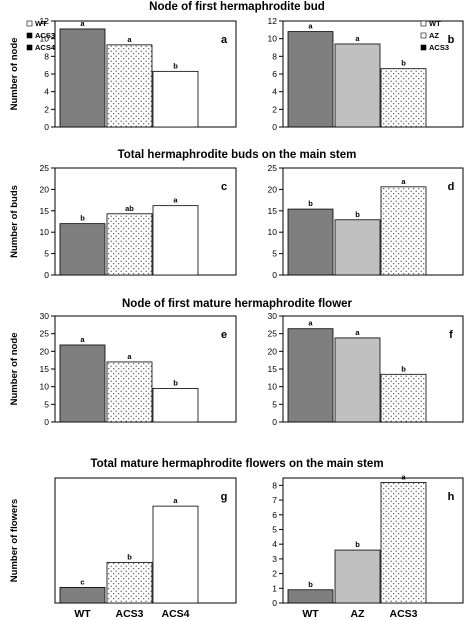 Image resolution: width=474 pixels, height=620 pixels. What do you see at coordinates (310, 614) in the screenshot?
I see `x-category-label: WT` at bounding box center [310, 614].